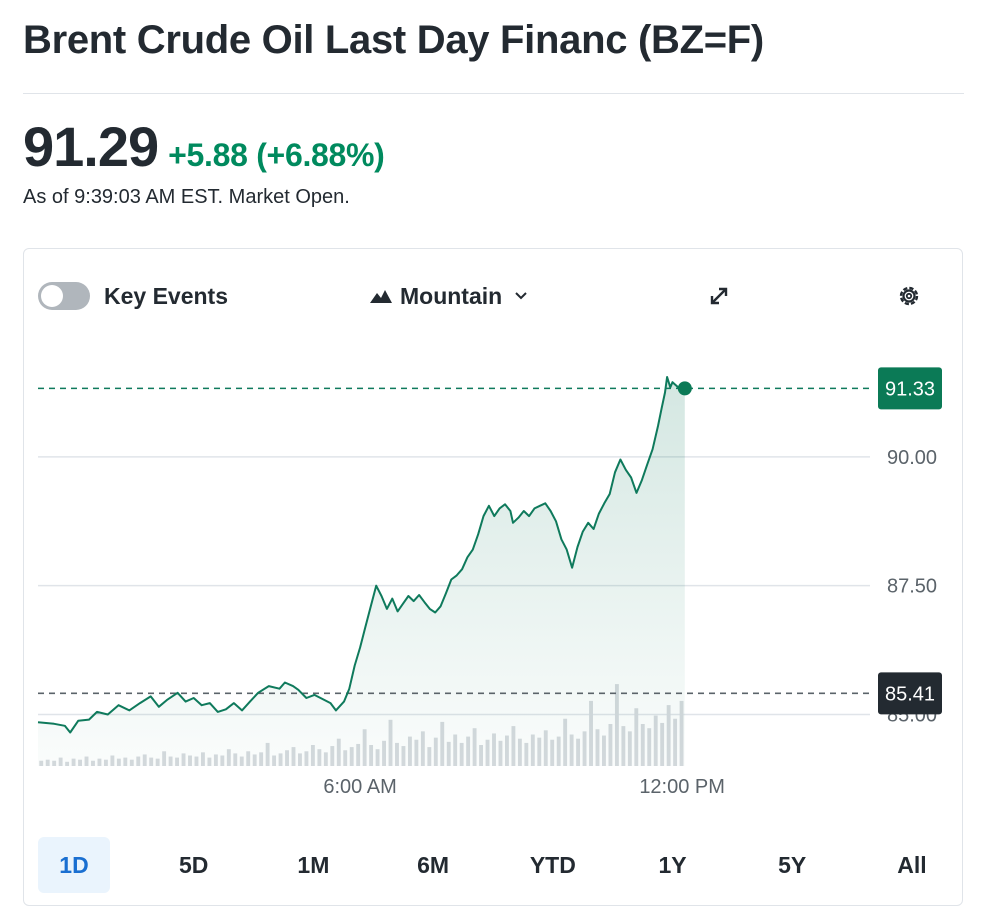  What do you see at coordinates (912, 864) in the screenshot?
I see `range-button-all: All` at bounding box center [912, 864].